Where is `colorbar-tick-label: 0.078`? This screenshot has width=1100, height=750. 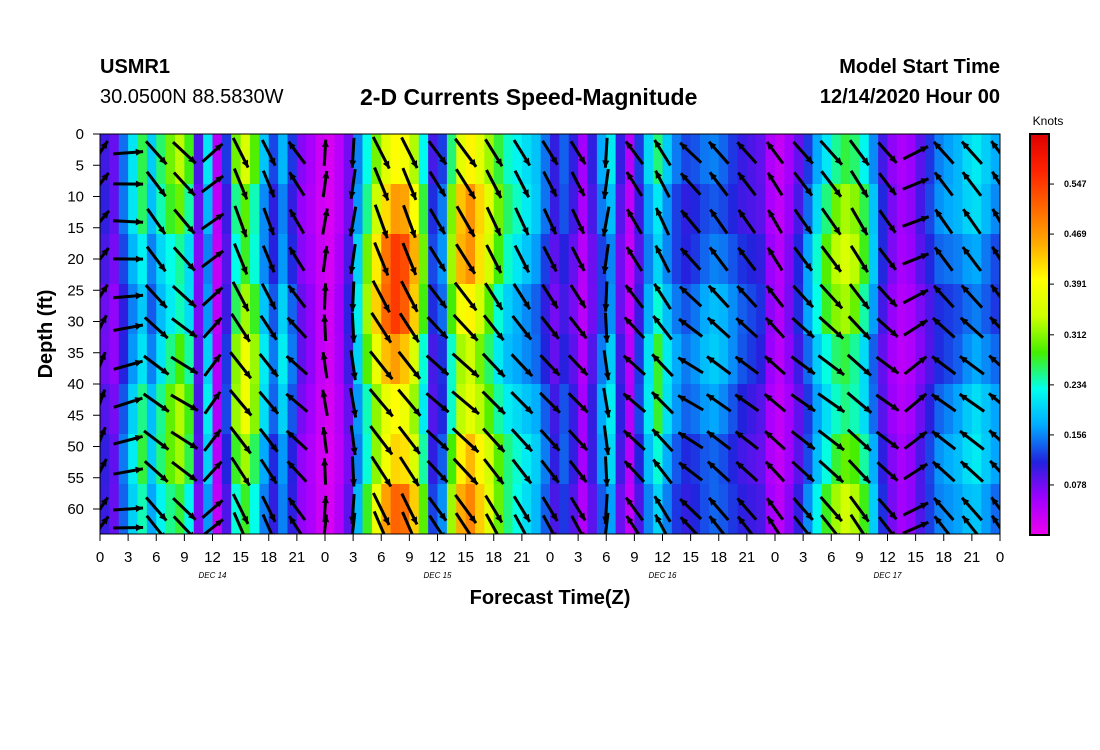
colorbar-tick-label: 0.078 is located at coordinates (1075, 485).